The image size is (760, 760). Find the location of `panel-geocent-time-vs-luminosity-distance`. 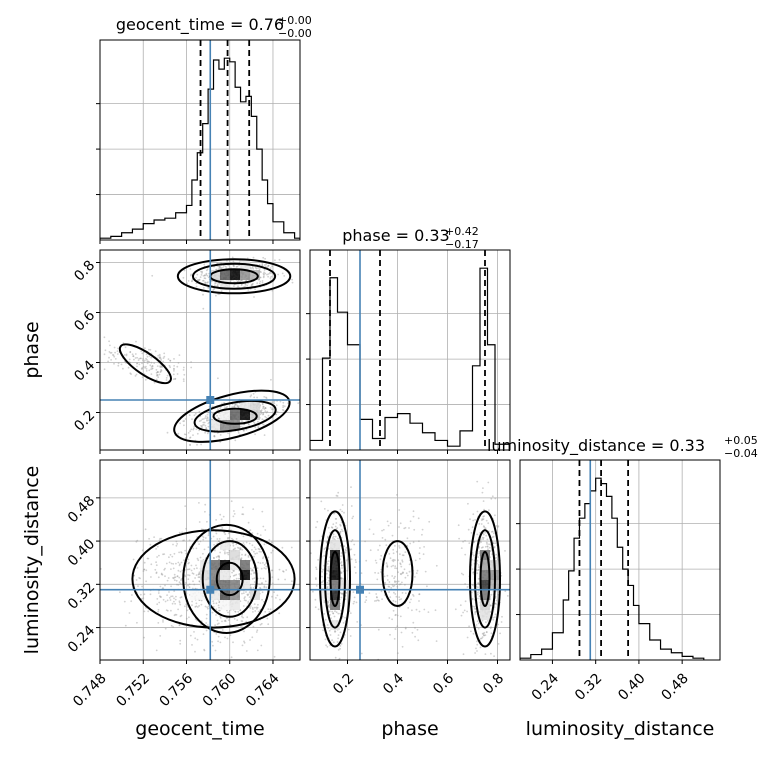

panel-geocent-time-vs-luminosity-distance is located at coordinates (200, 560).